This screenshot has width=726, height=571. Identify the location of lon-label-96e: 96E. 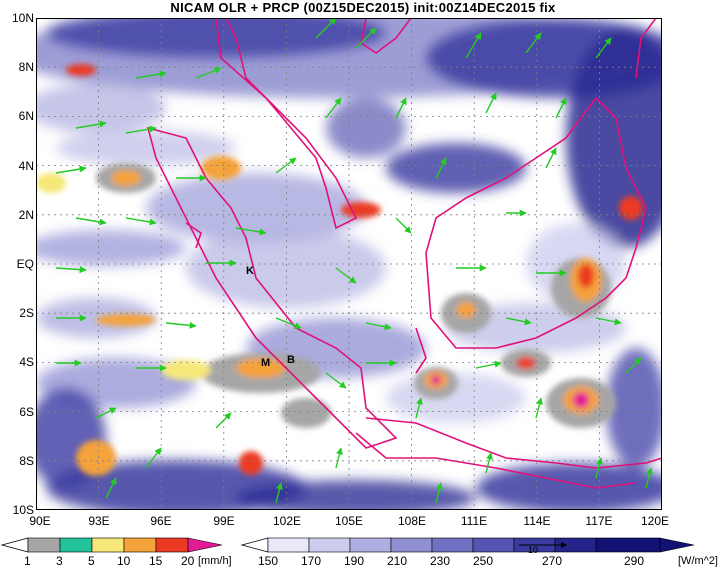
(161, 521).